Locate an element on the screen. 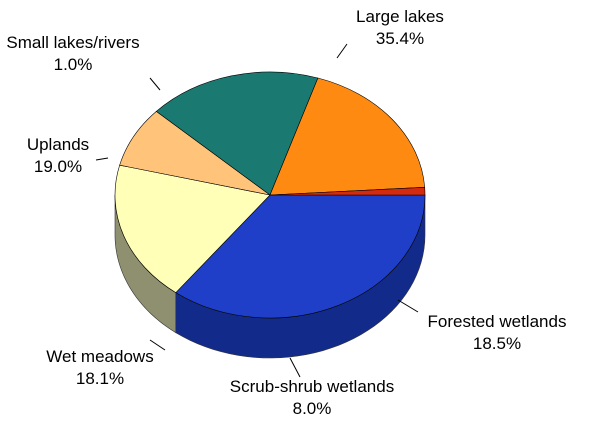  pie-slice-wet-meadows is located at coordinates (237, 133).